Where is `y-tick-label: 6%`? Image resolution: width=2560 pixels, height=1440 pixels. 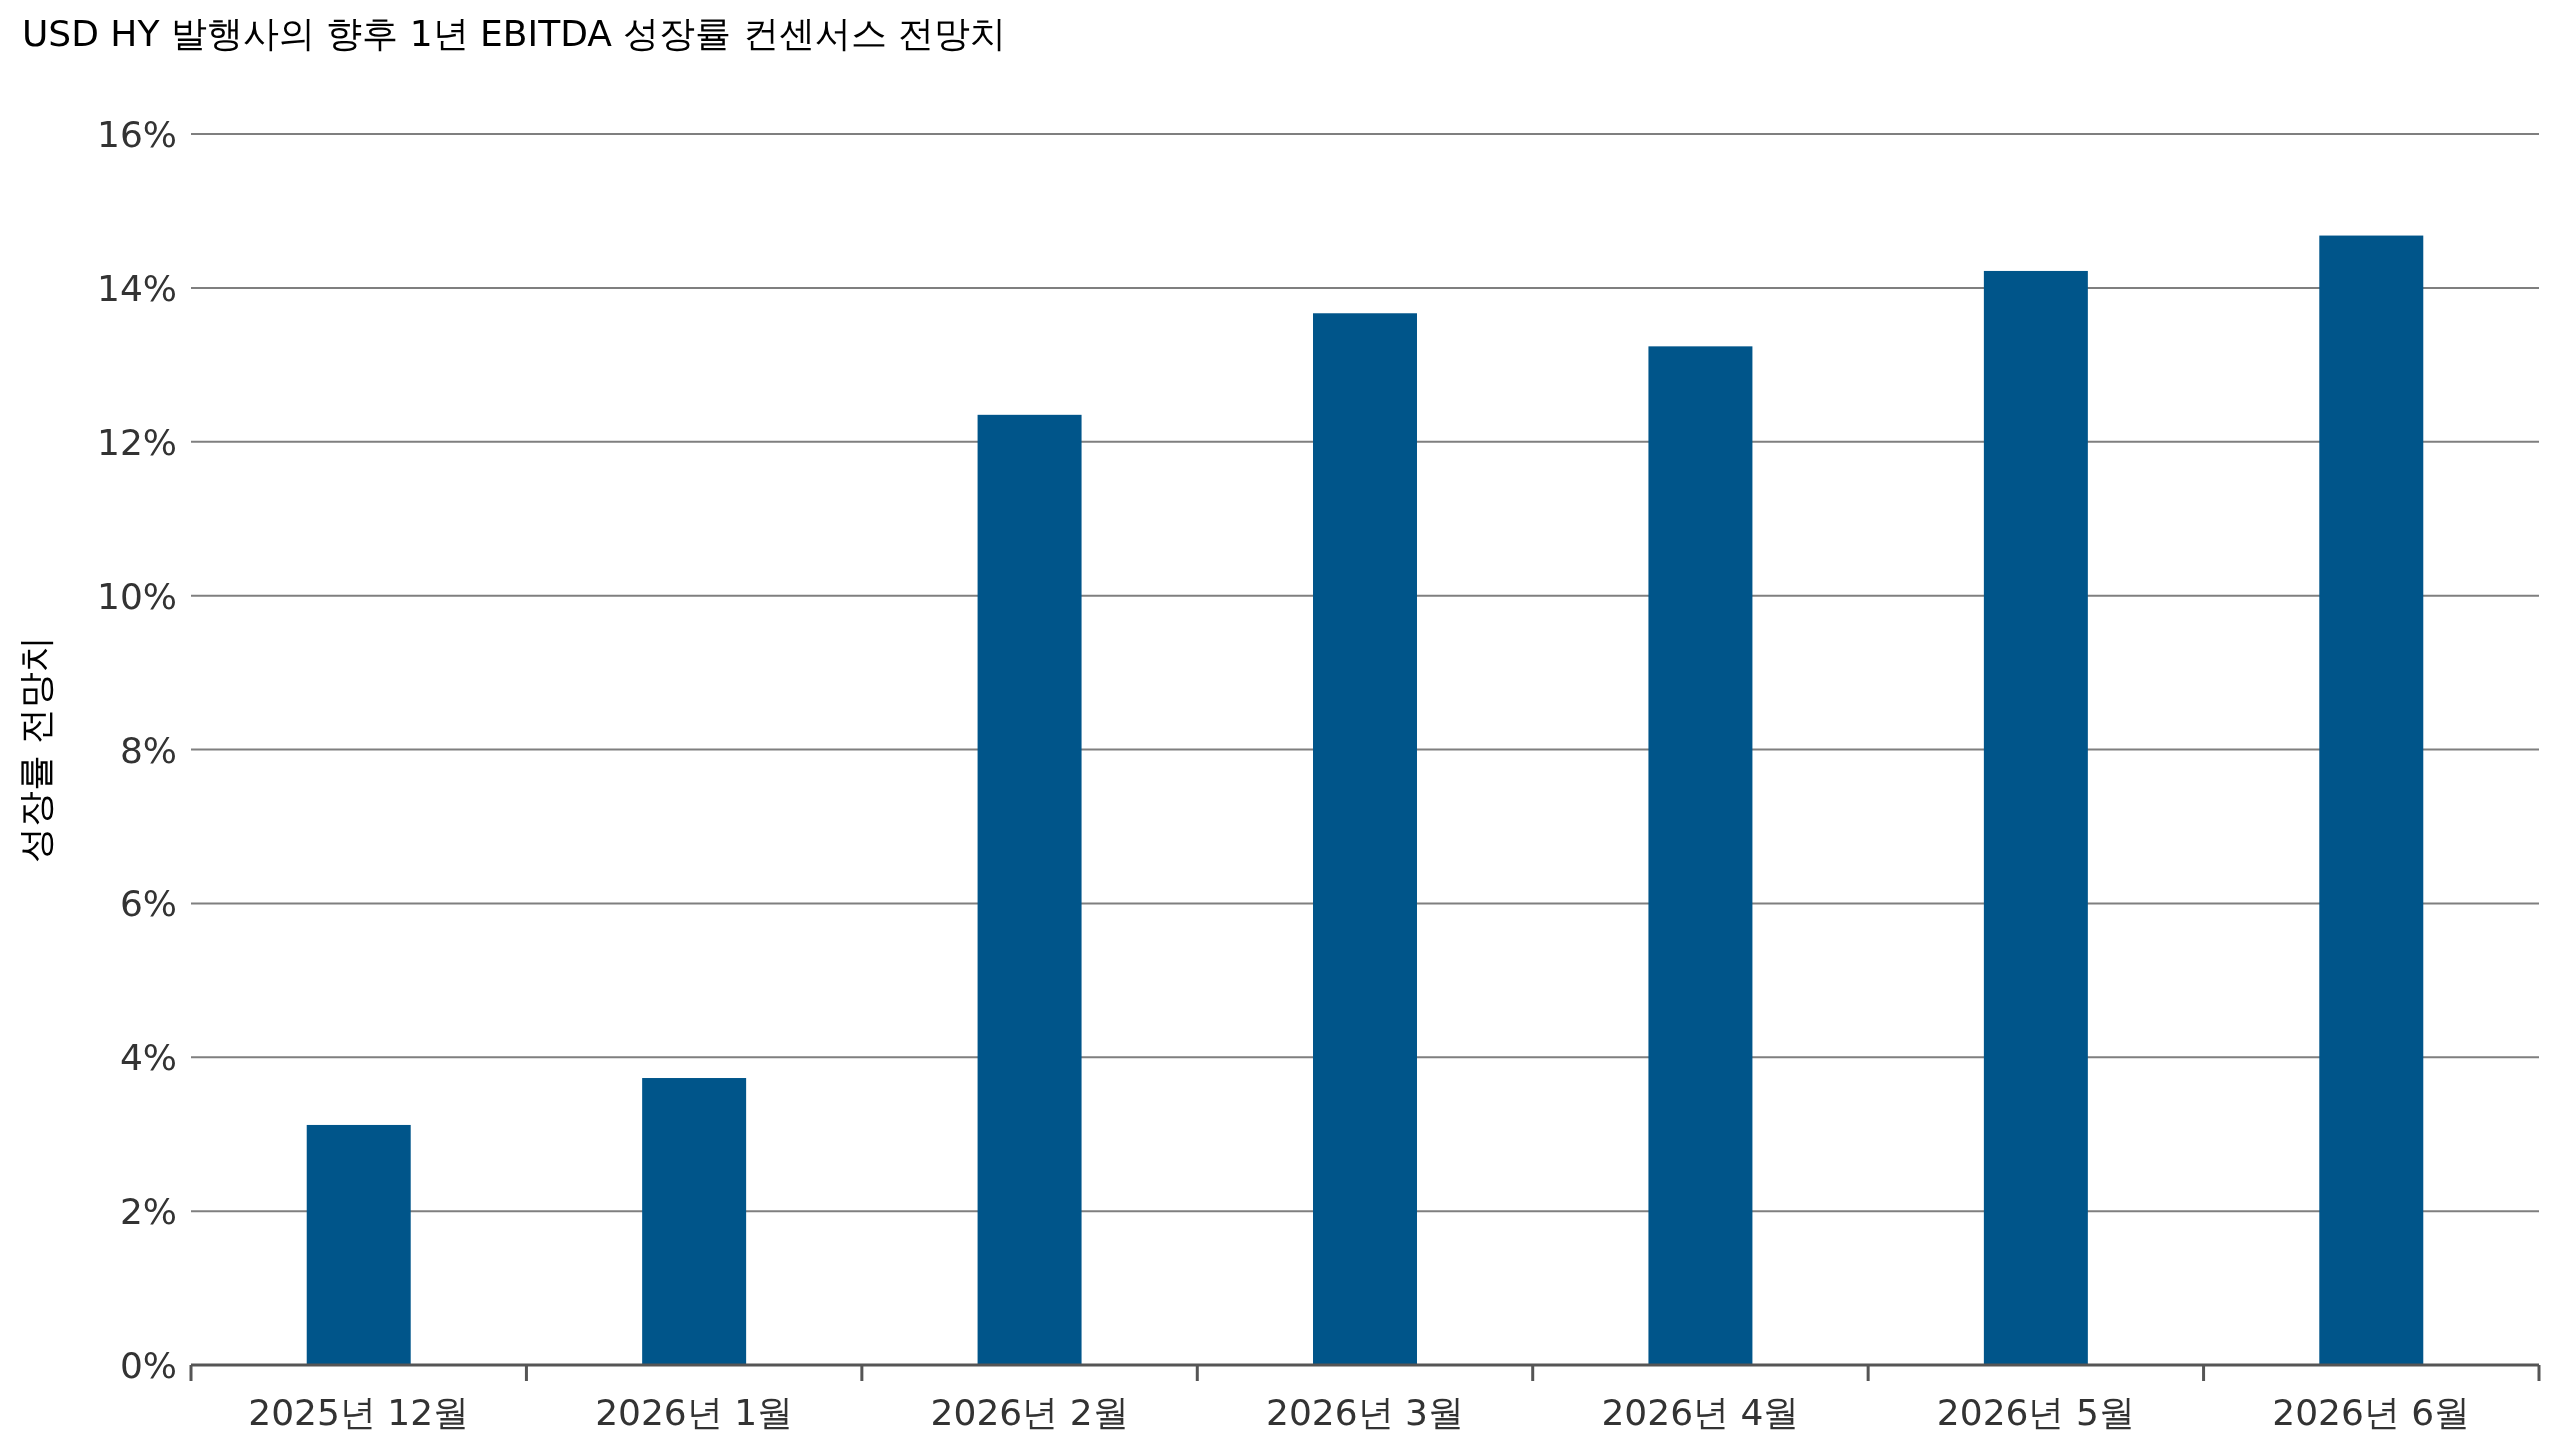
y-tick-label: 6% is located at coordinates (148, 904).